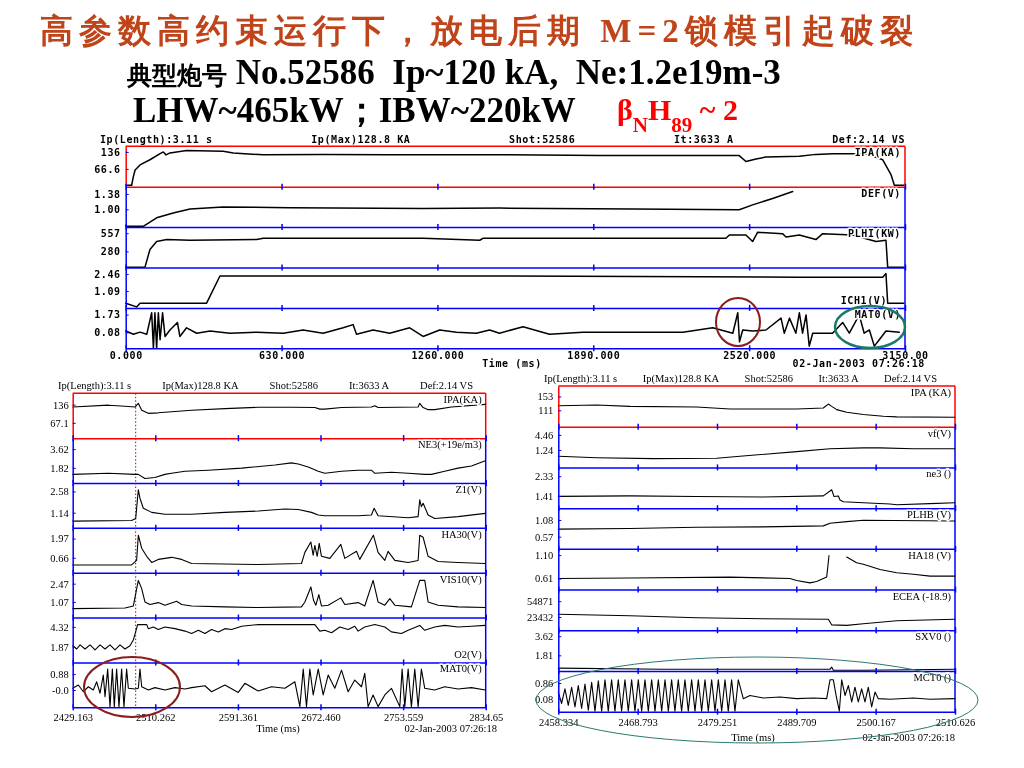 The width and height of the screenshot is (1024, 768). I want to click on series-label: PLHB (V), so click(929, 515).